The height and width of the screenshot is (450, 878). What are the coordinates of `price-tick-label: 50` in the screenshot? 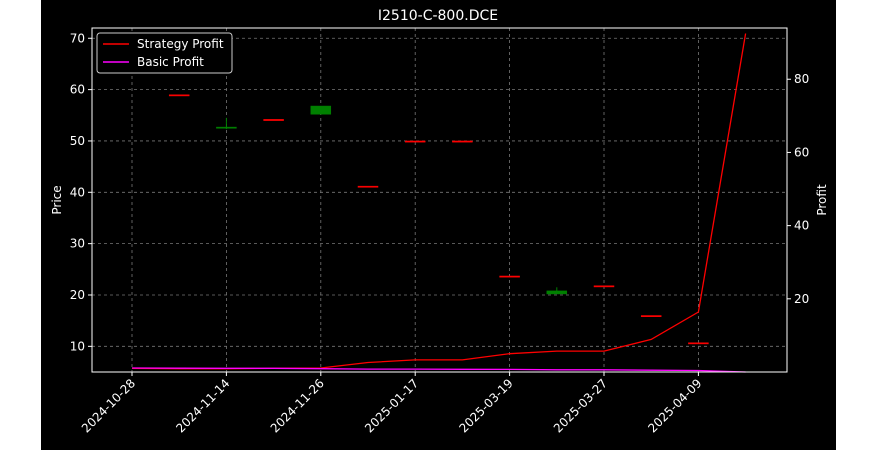 It's located at (77, 141).